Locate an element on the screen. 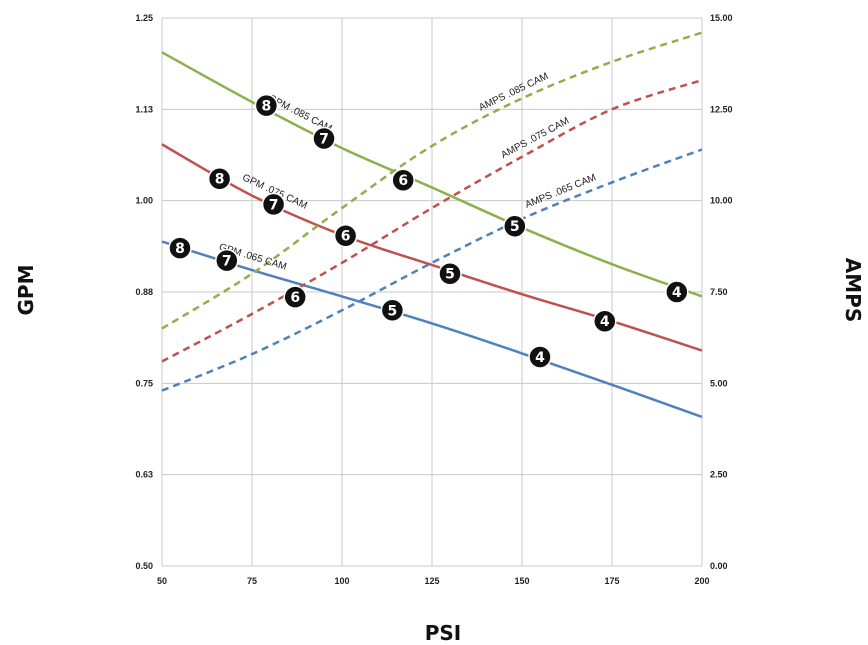 The image size is (868, 645). y-left-tick-label: 0.75 is located at coordinates (144, 383).